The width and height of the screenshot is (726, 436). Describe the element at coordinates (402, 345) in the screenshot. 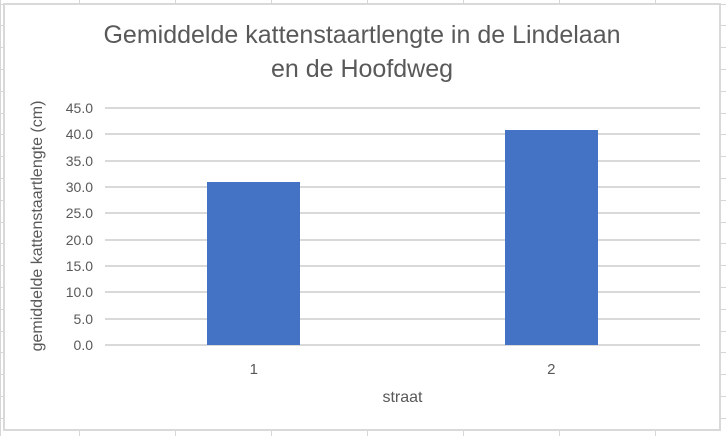

I see `x-axis-line` at that location.